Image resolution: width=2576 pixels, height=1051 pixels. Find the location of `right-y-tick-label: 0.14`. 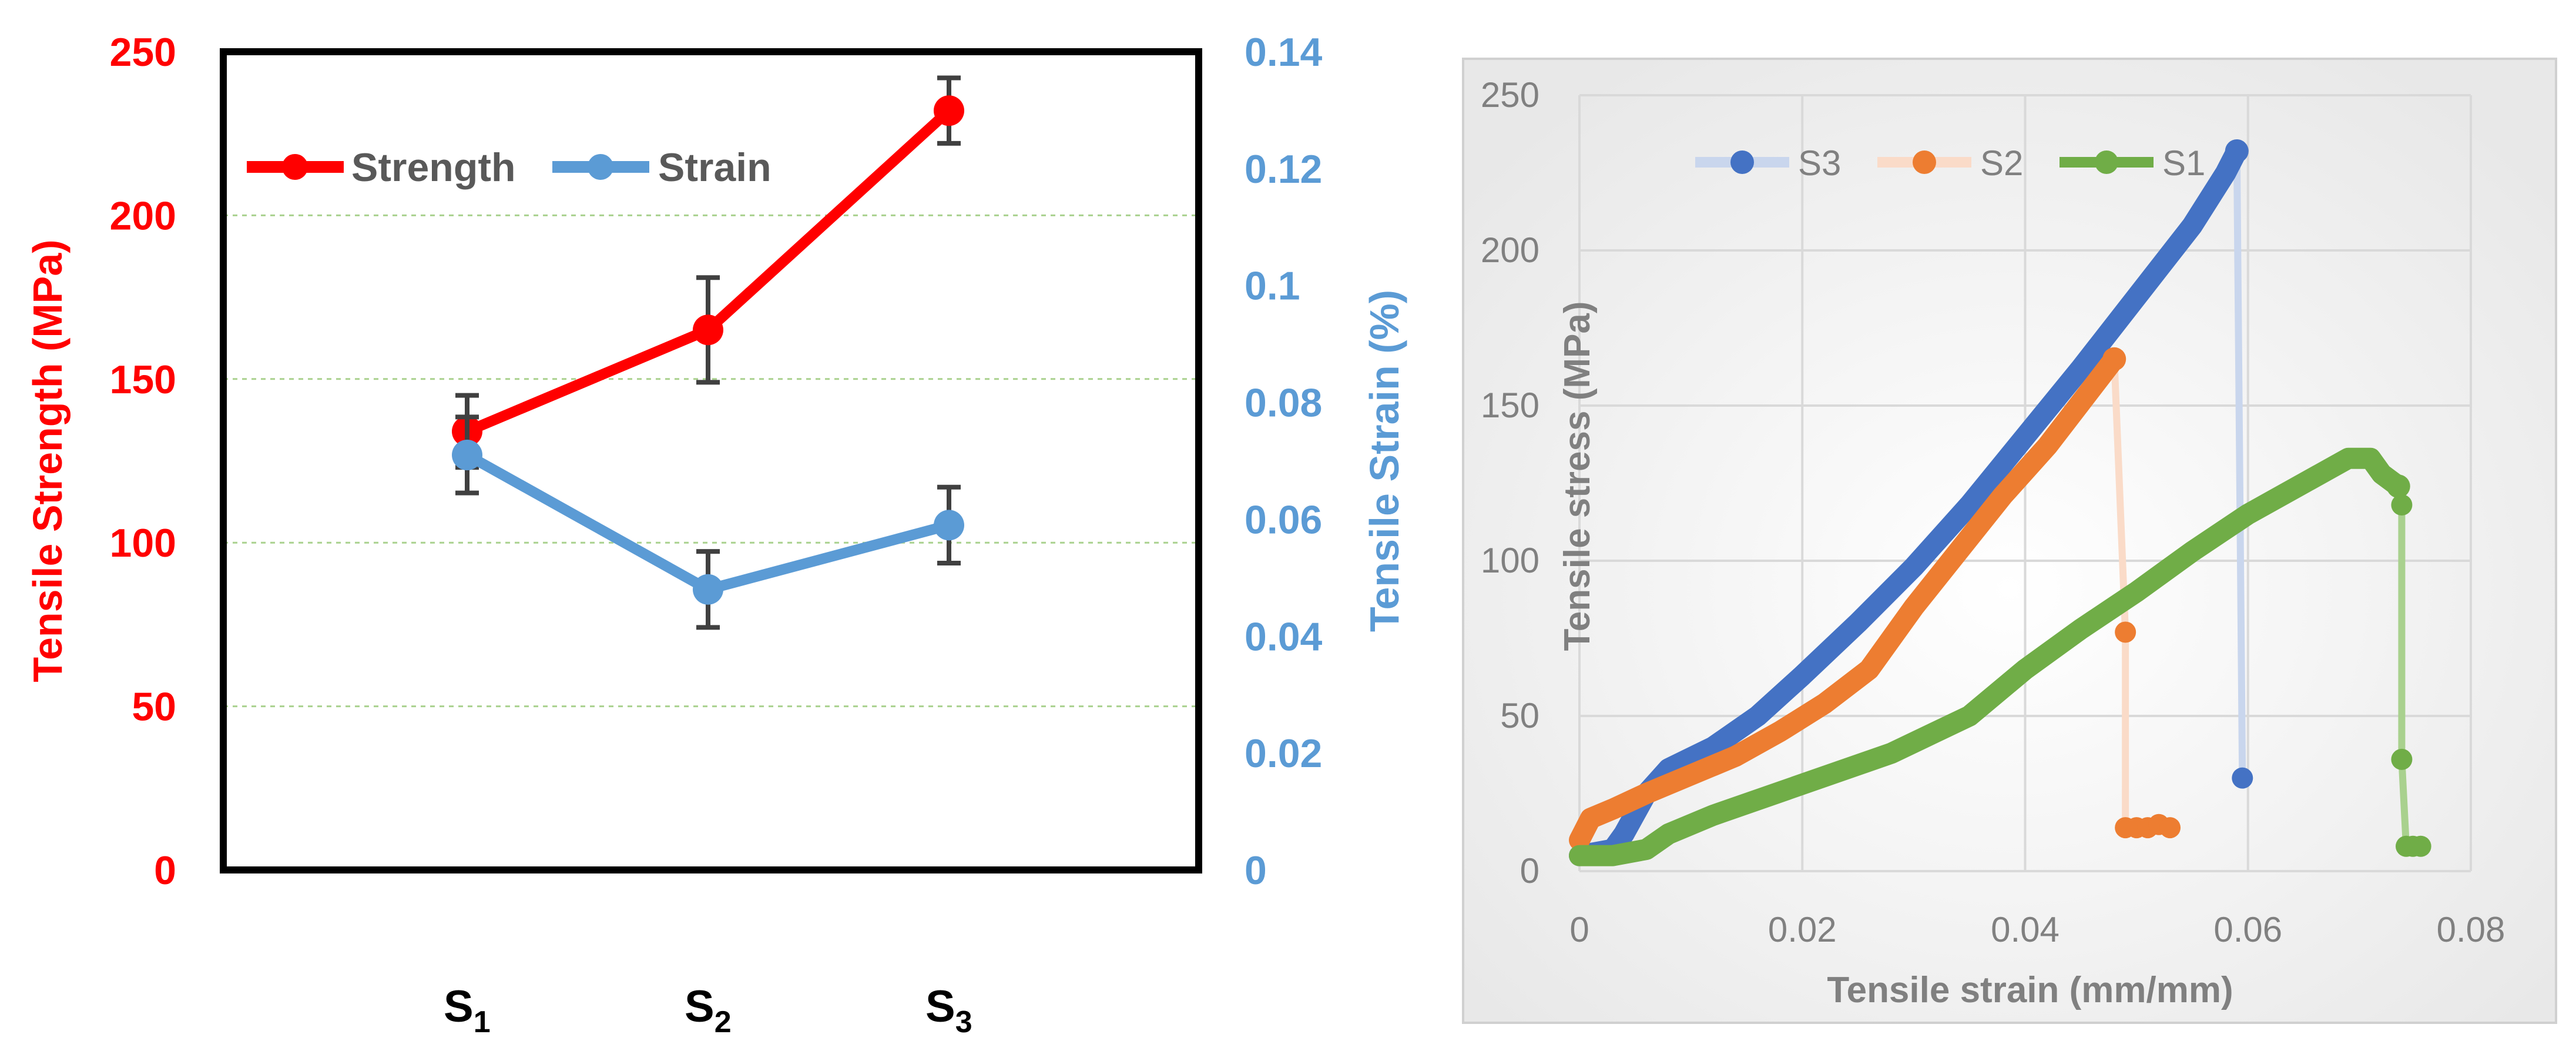

right-y-tick-label: 0.14 is located at coordinates (1284, 52).